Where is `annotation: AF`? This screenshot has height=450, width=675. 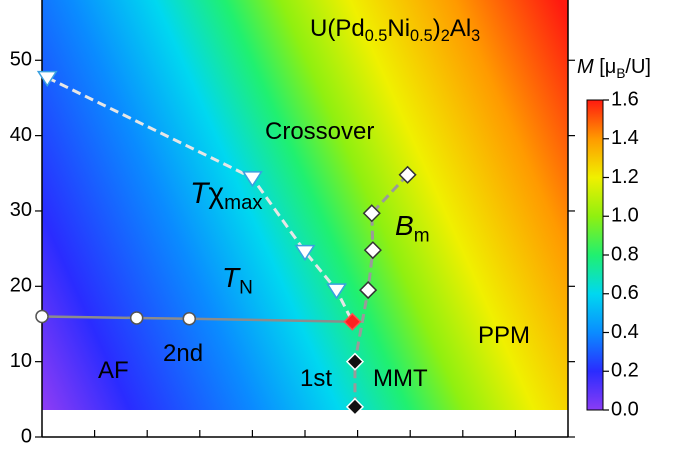 annotation: AF is located at coordinates (113, 370).